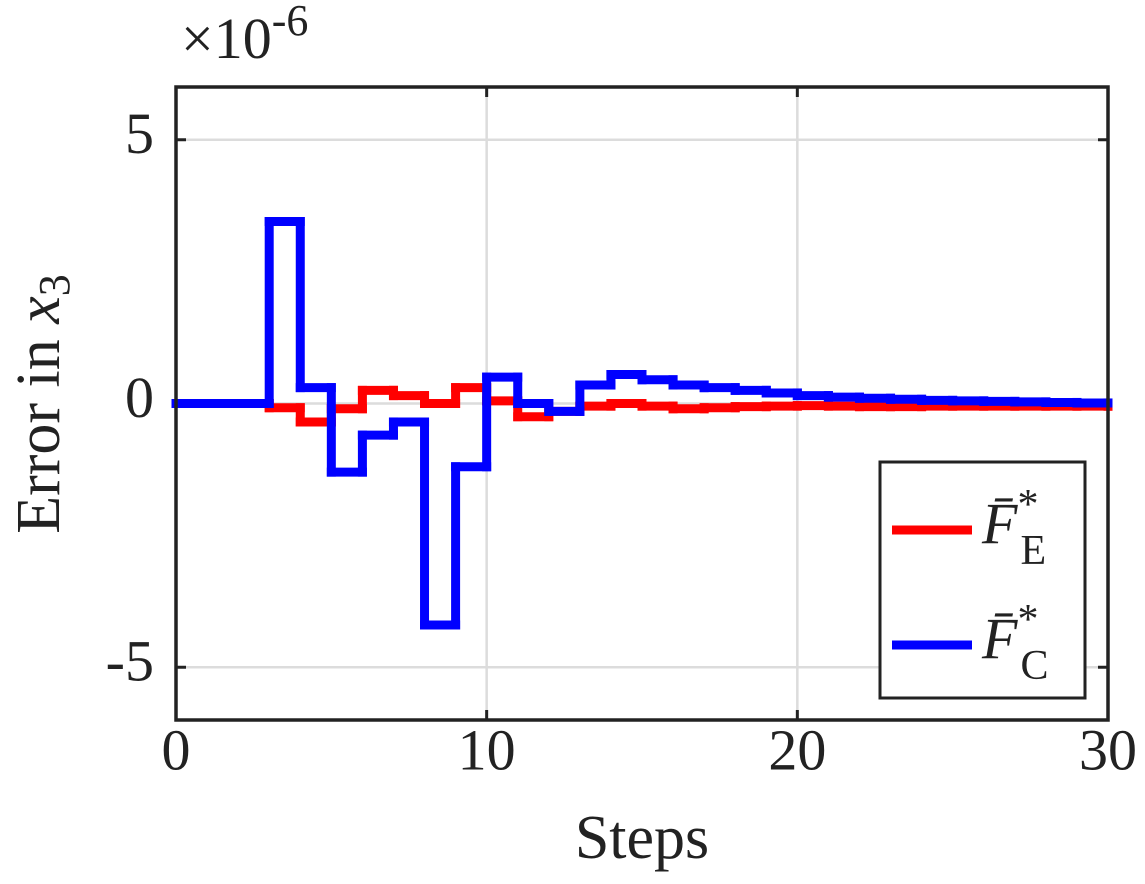 The image size is (1145, 884). I want to click on x-tick-label: 30, so click(1108, 749).